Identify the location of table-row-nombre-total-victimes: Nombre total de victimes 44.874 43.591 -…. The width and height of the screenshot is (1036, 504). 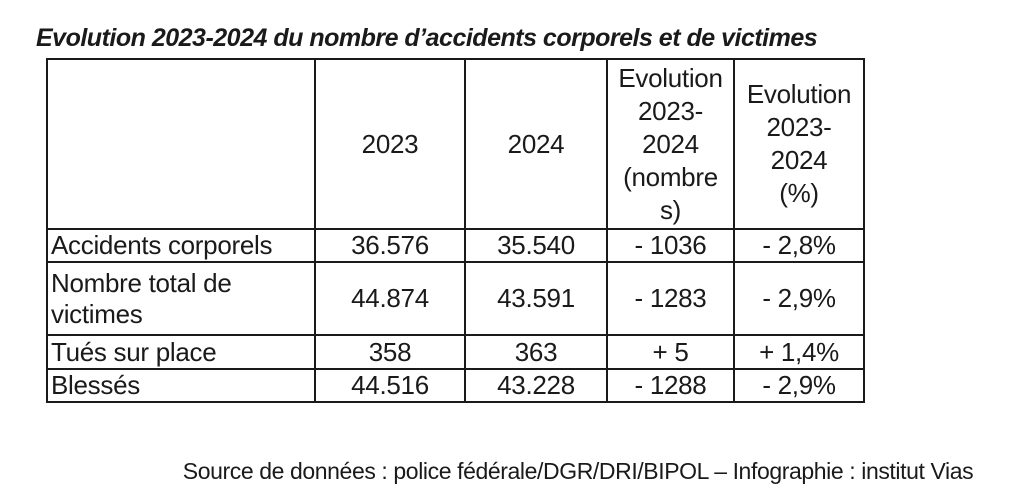
(455, 298).